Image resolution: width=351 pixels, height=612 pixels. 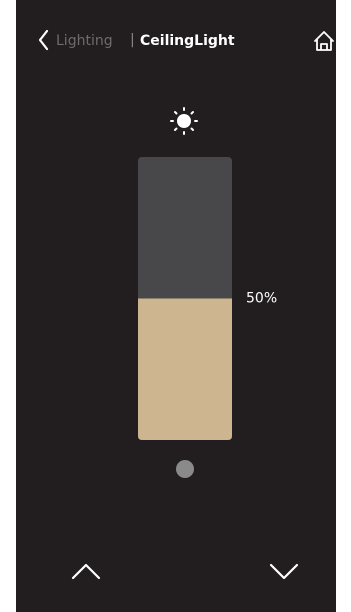 What do you see at coordinates (284, 571) in the screenshot?
I see `down-button` at bounding box center [284, 571].